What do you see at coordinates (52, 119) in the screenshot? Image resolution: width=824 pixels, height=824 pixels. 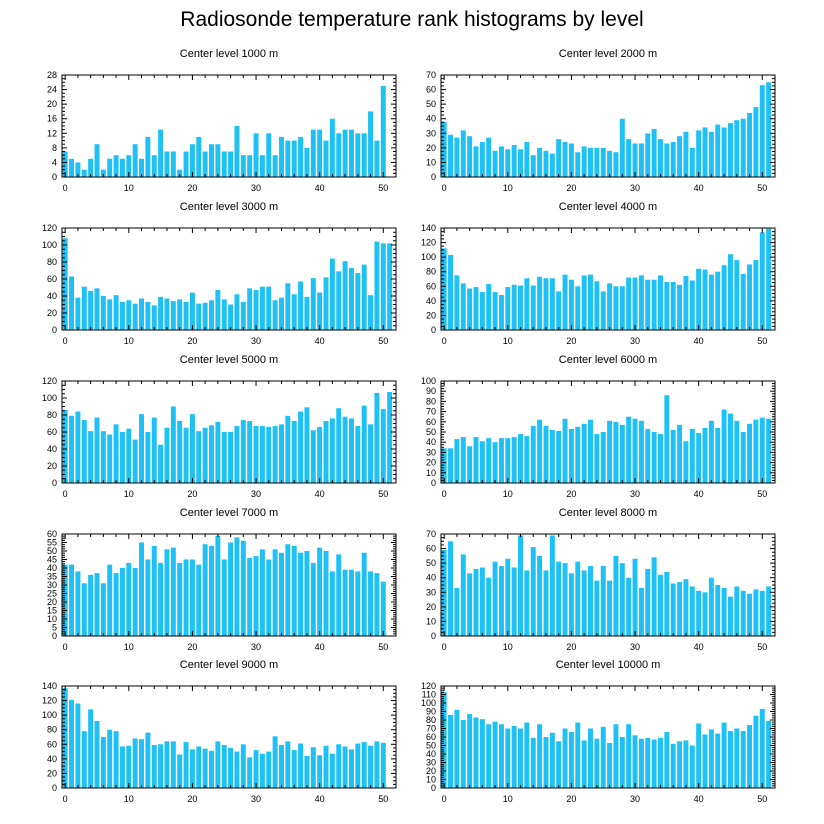 I see `y-tick-label: 16` at bounding box center [52, 119].